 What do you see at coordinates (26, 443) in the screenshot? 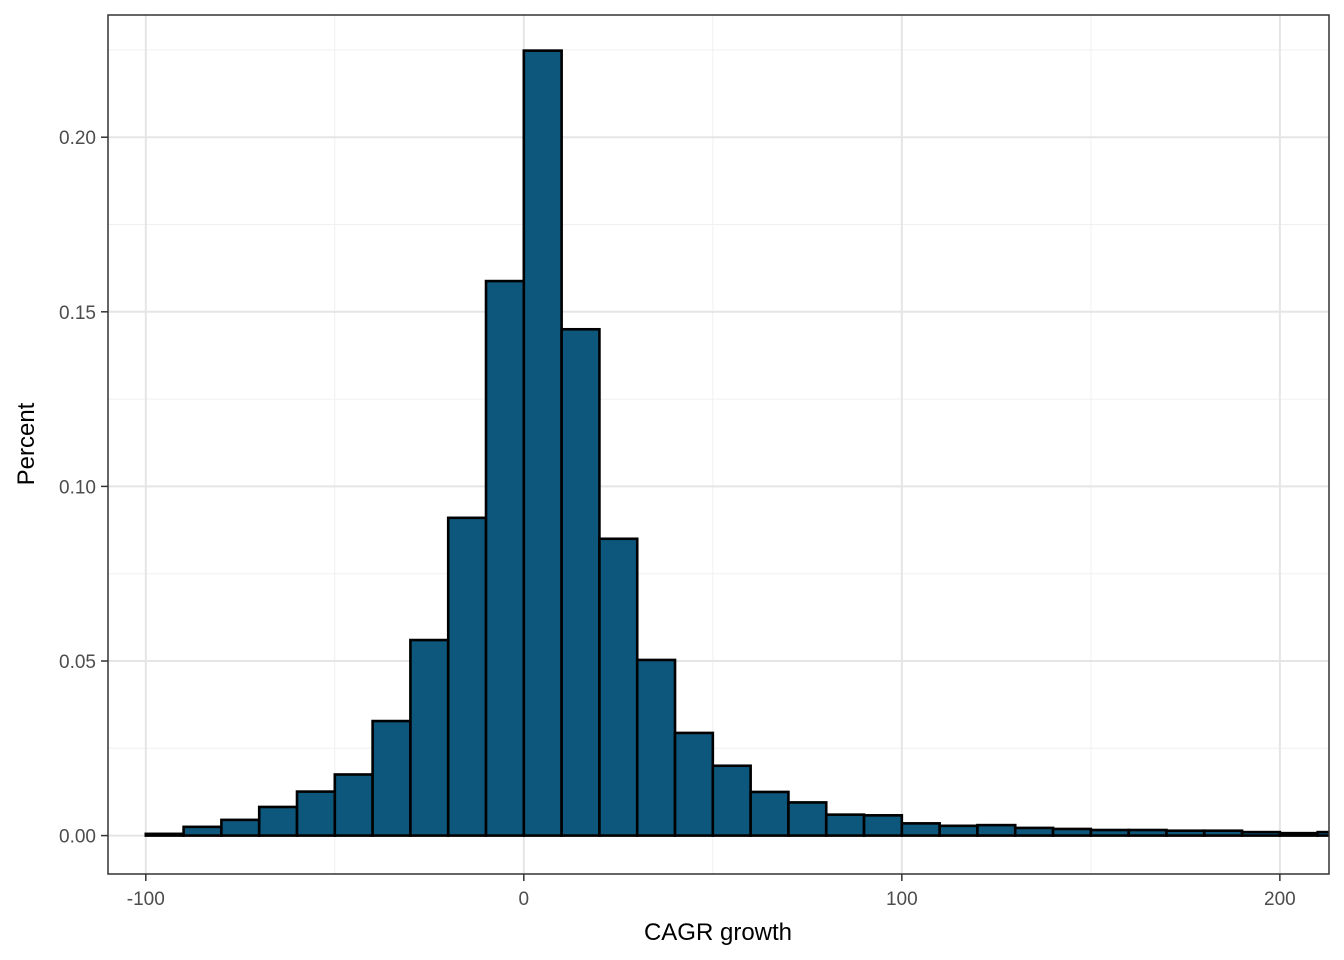
I see `y-axis-title: Percent` at bounding box center [26, 443].